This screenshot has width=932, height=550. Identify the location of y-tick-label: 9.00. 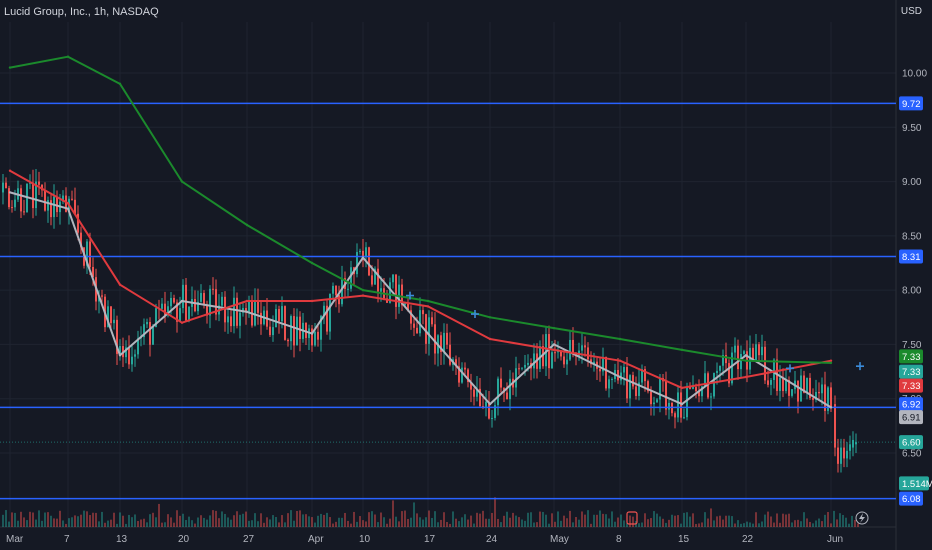
(912, 182).